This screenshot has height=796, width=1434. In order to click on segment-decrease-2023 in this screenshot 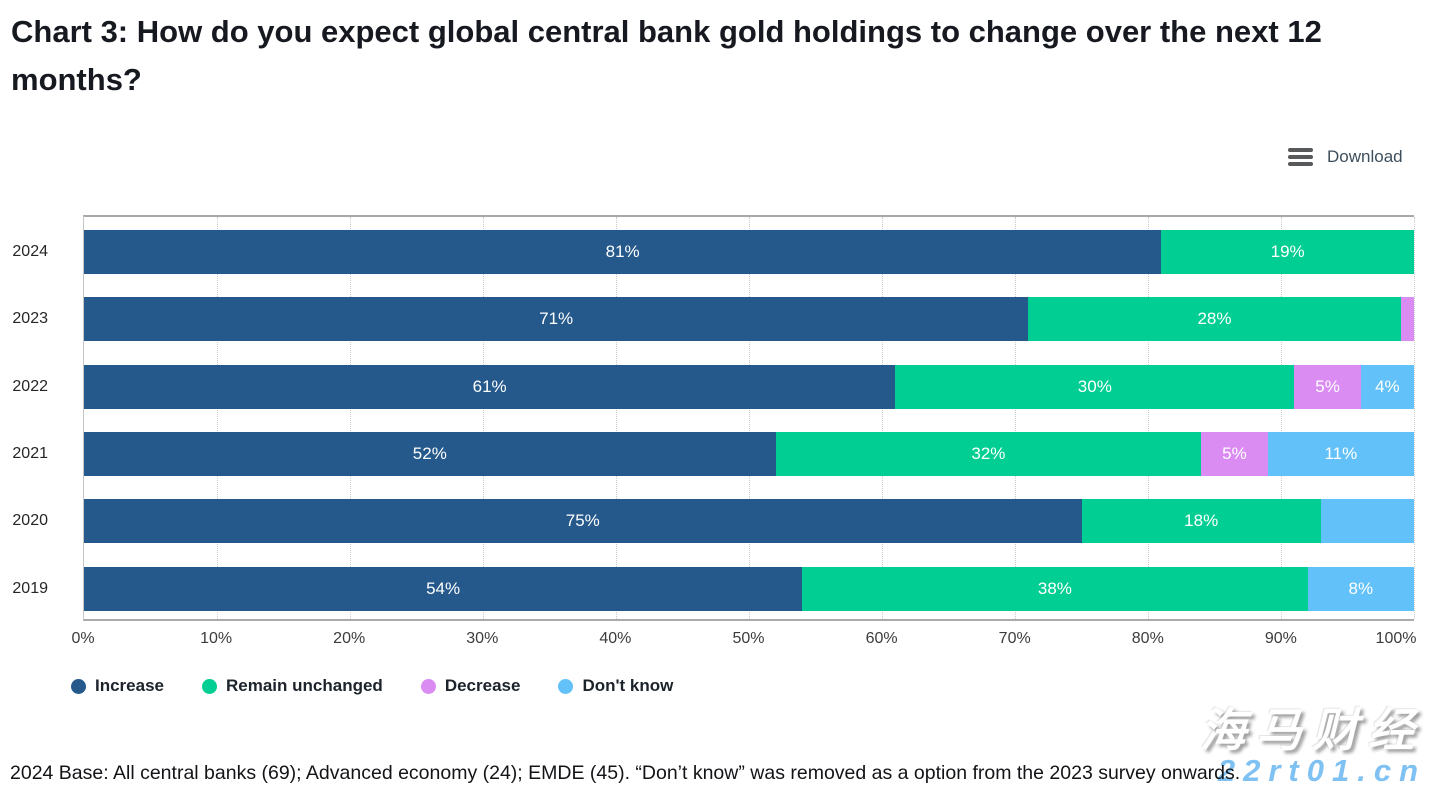, I will do `click(1407, 319)`.